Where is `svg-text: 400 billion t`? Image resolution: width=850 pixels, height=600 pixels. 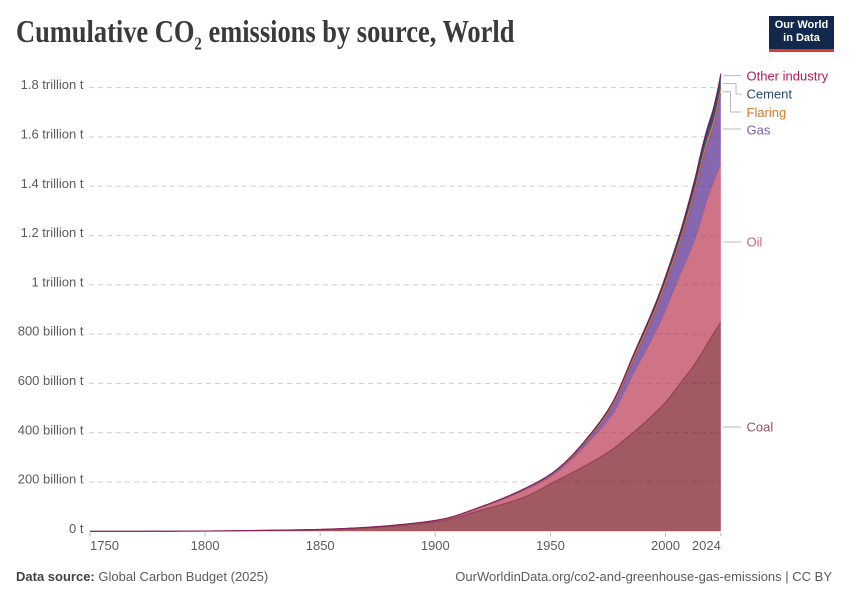
svg-text: 400 billion t is located at coordinates (51, 429).